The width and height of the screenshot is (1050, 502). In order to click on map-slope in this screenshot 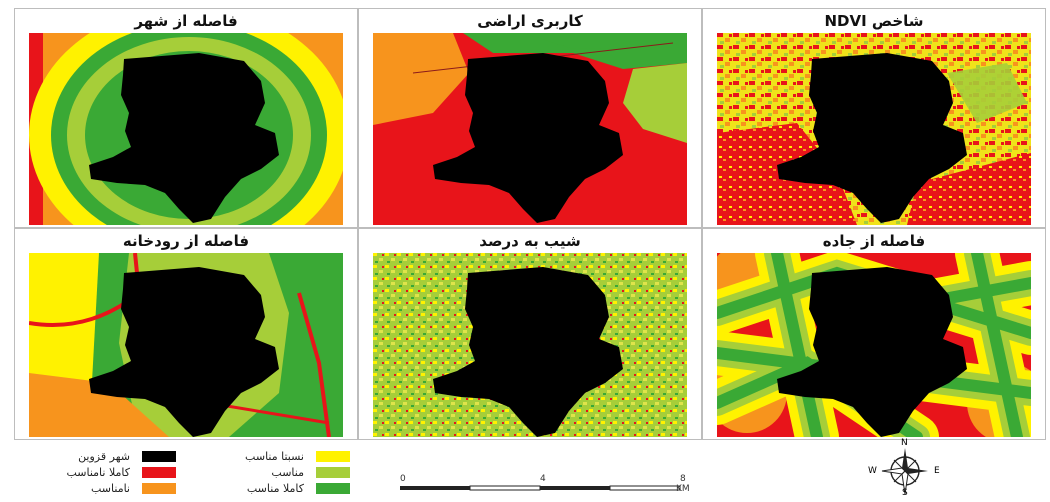, I will do `click(530, 345)`.